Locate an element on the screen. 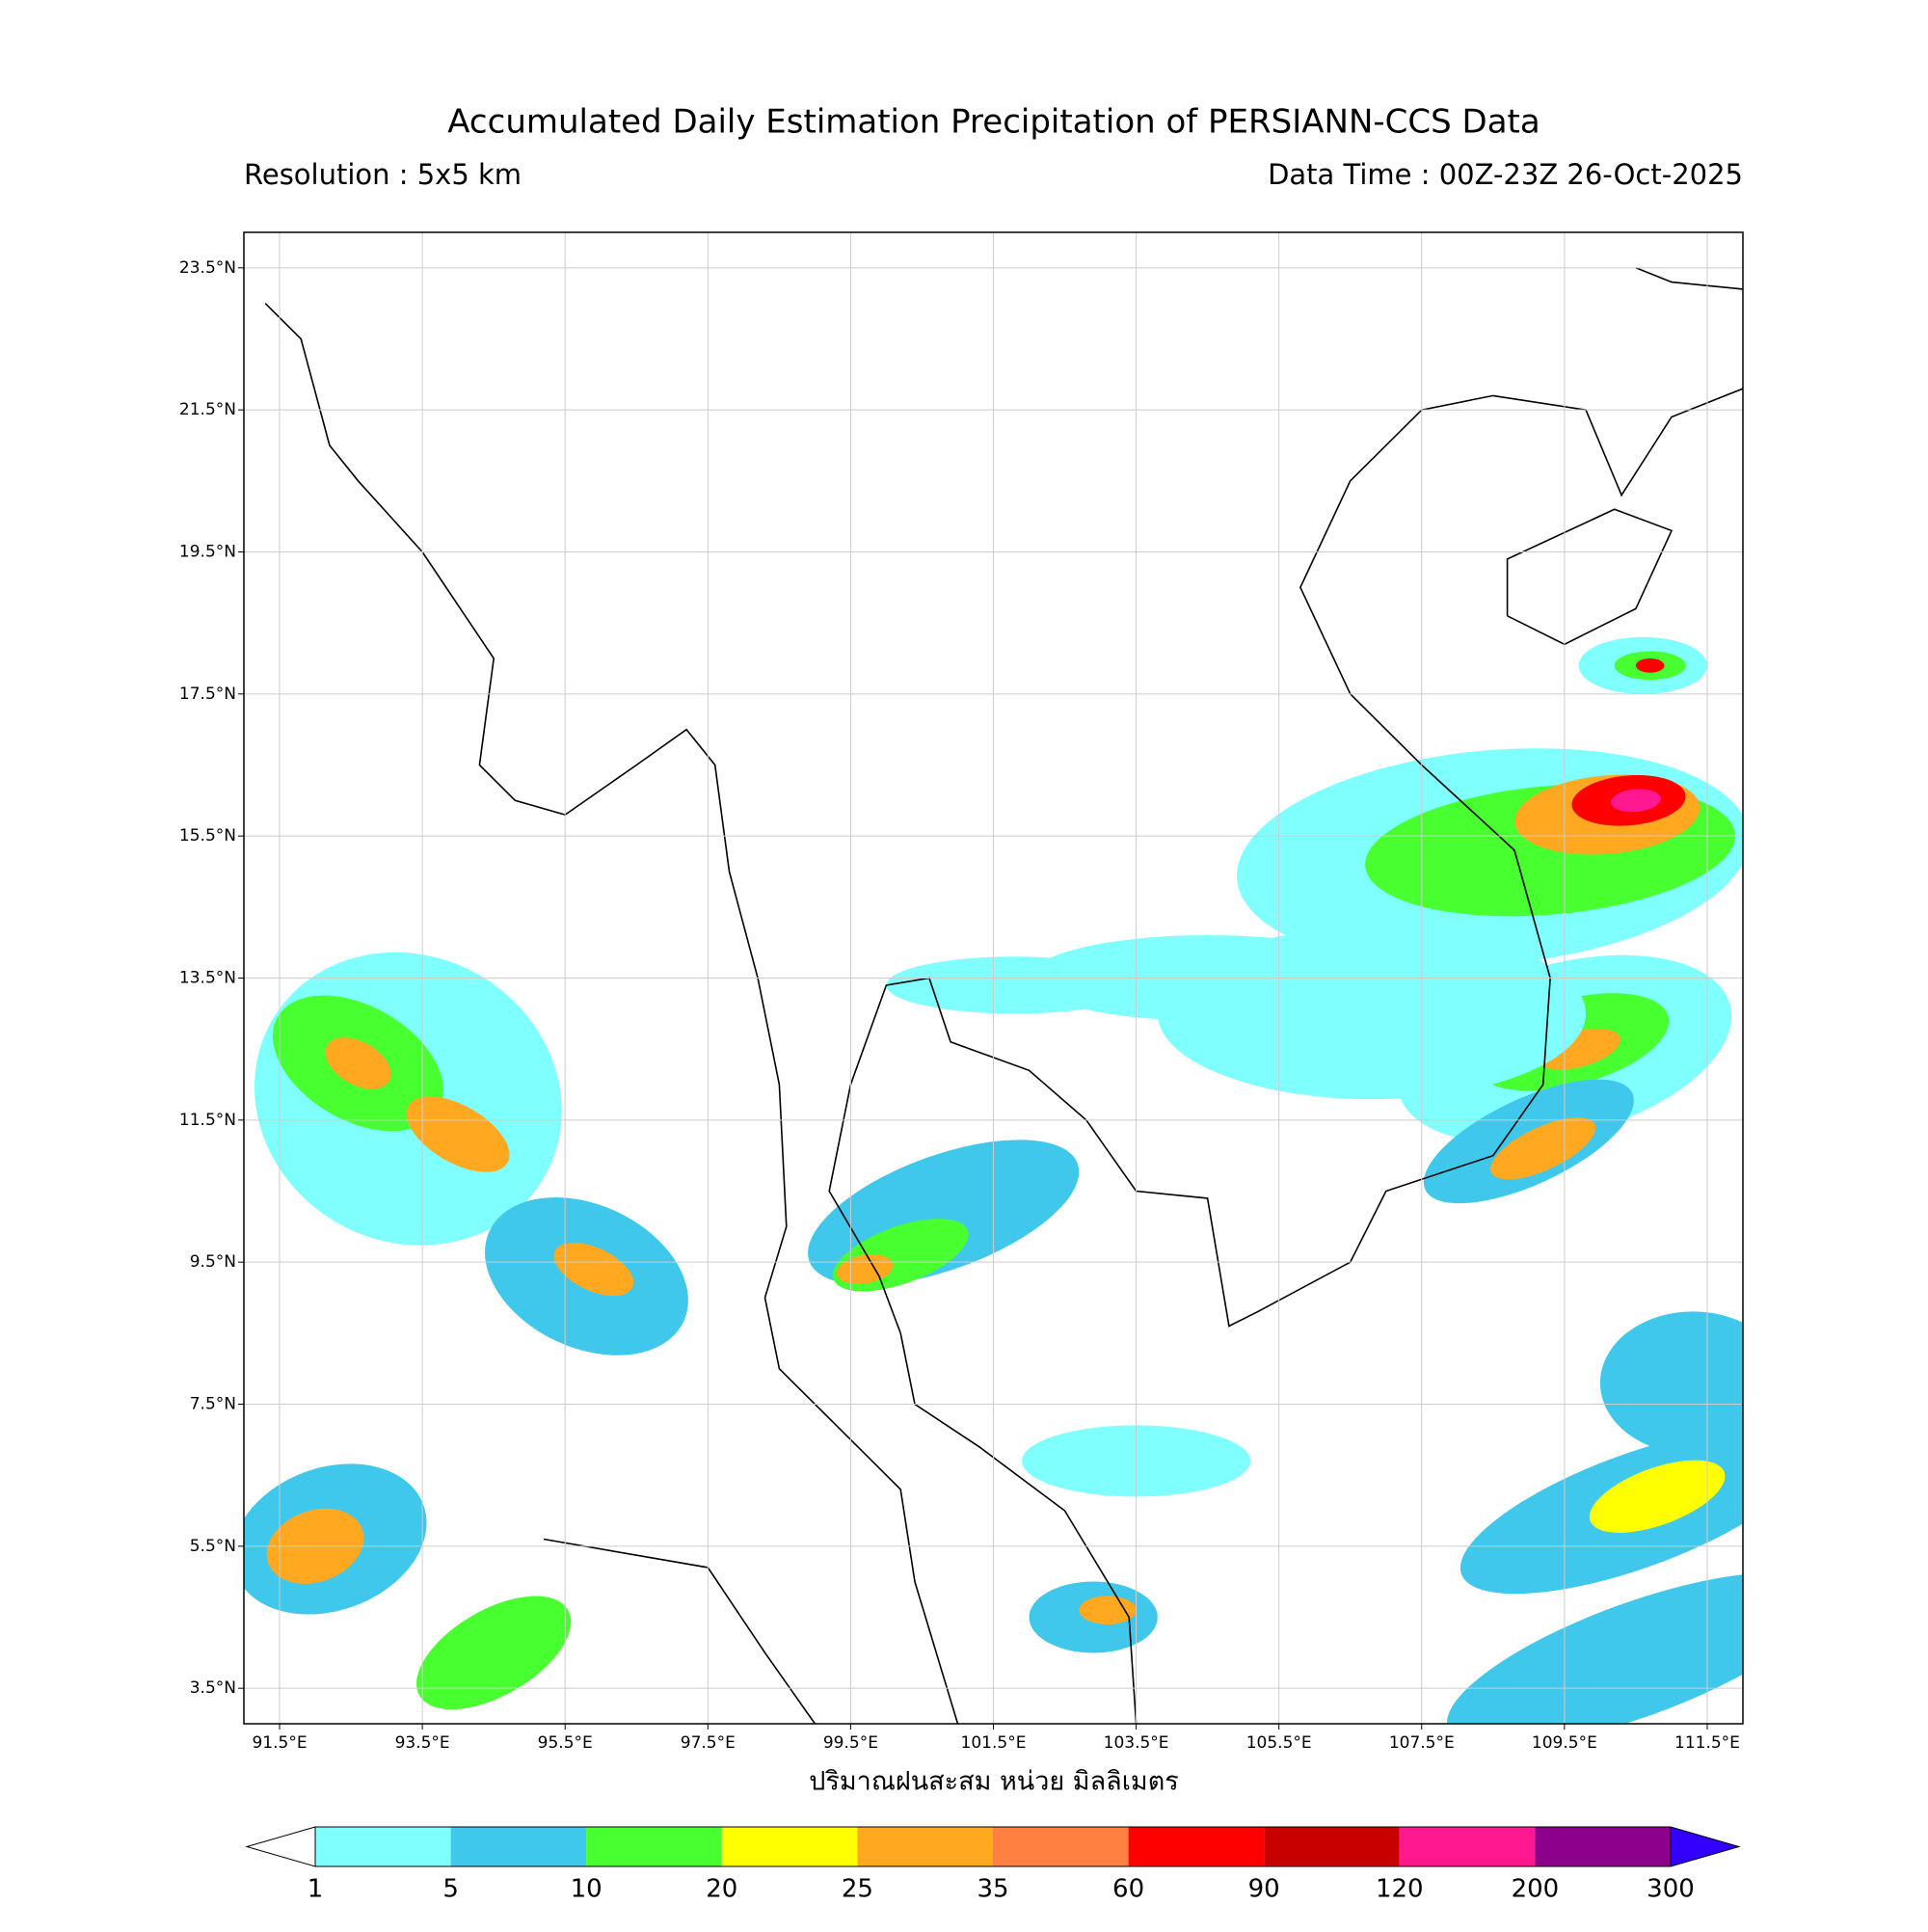 Image resolution: width=1928 pixels, height=1932 pixels. x-tick-label: 91.5°E is located at coordinates (279, 1743).